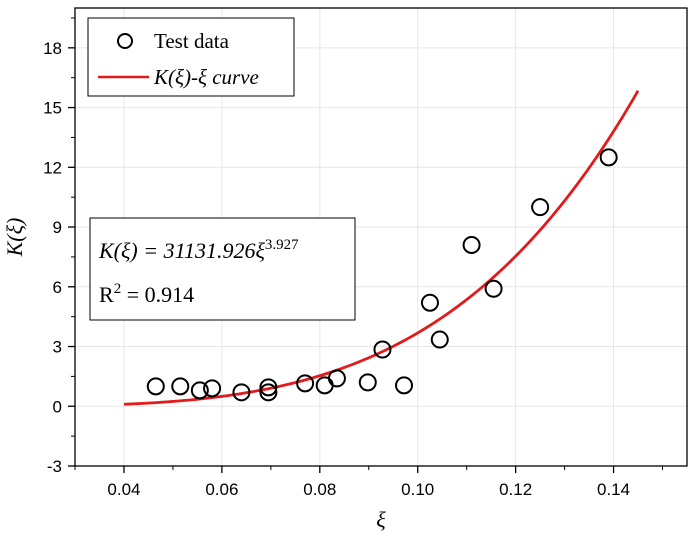 The image size is (700, 537). What do you see at coordinates (157, 294) in the screenshot?
I see `r-squared-value: = 0.914` at bounding box center [157, 294].